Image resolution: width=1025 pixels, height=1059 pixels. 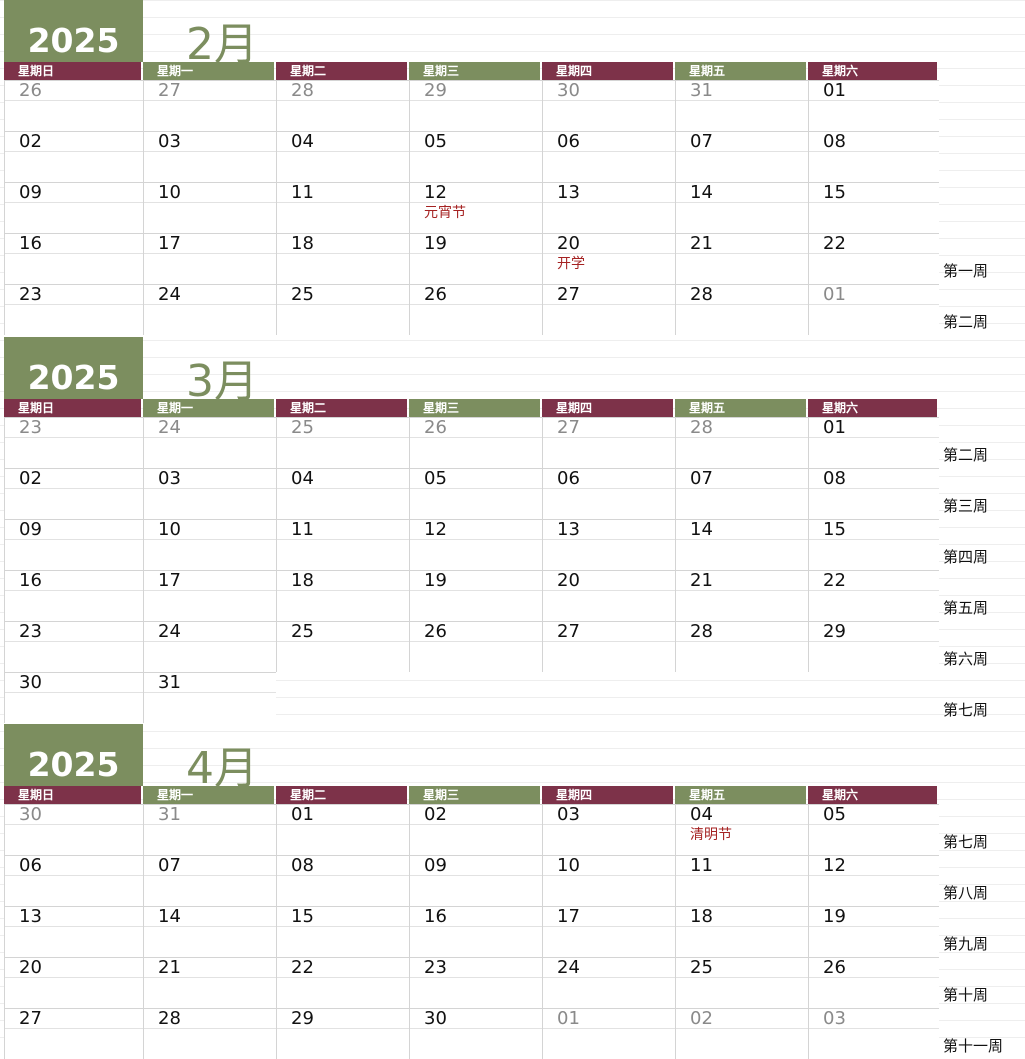 I want to click on day-cell: 20 开学, so click(x=608, y=258).